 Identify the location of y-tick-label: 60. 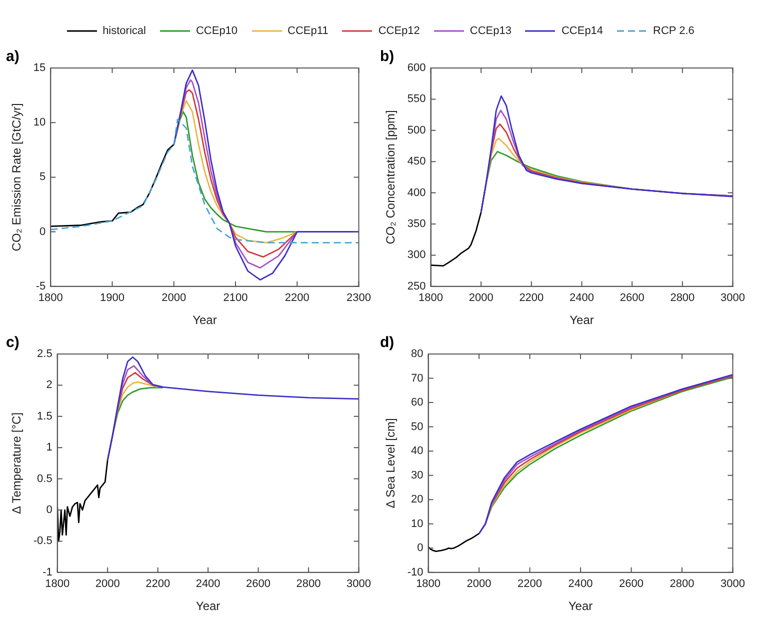
(417, 402).